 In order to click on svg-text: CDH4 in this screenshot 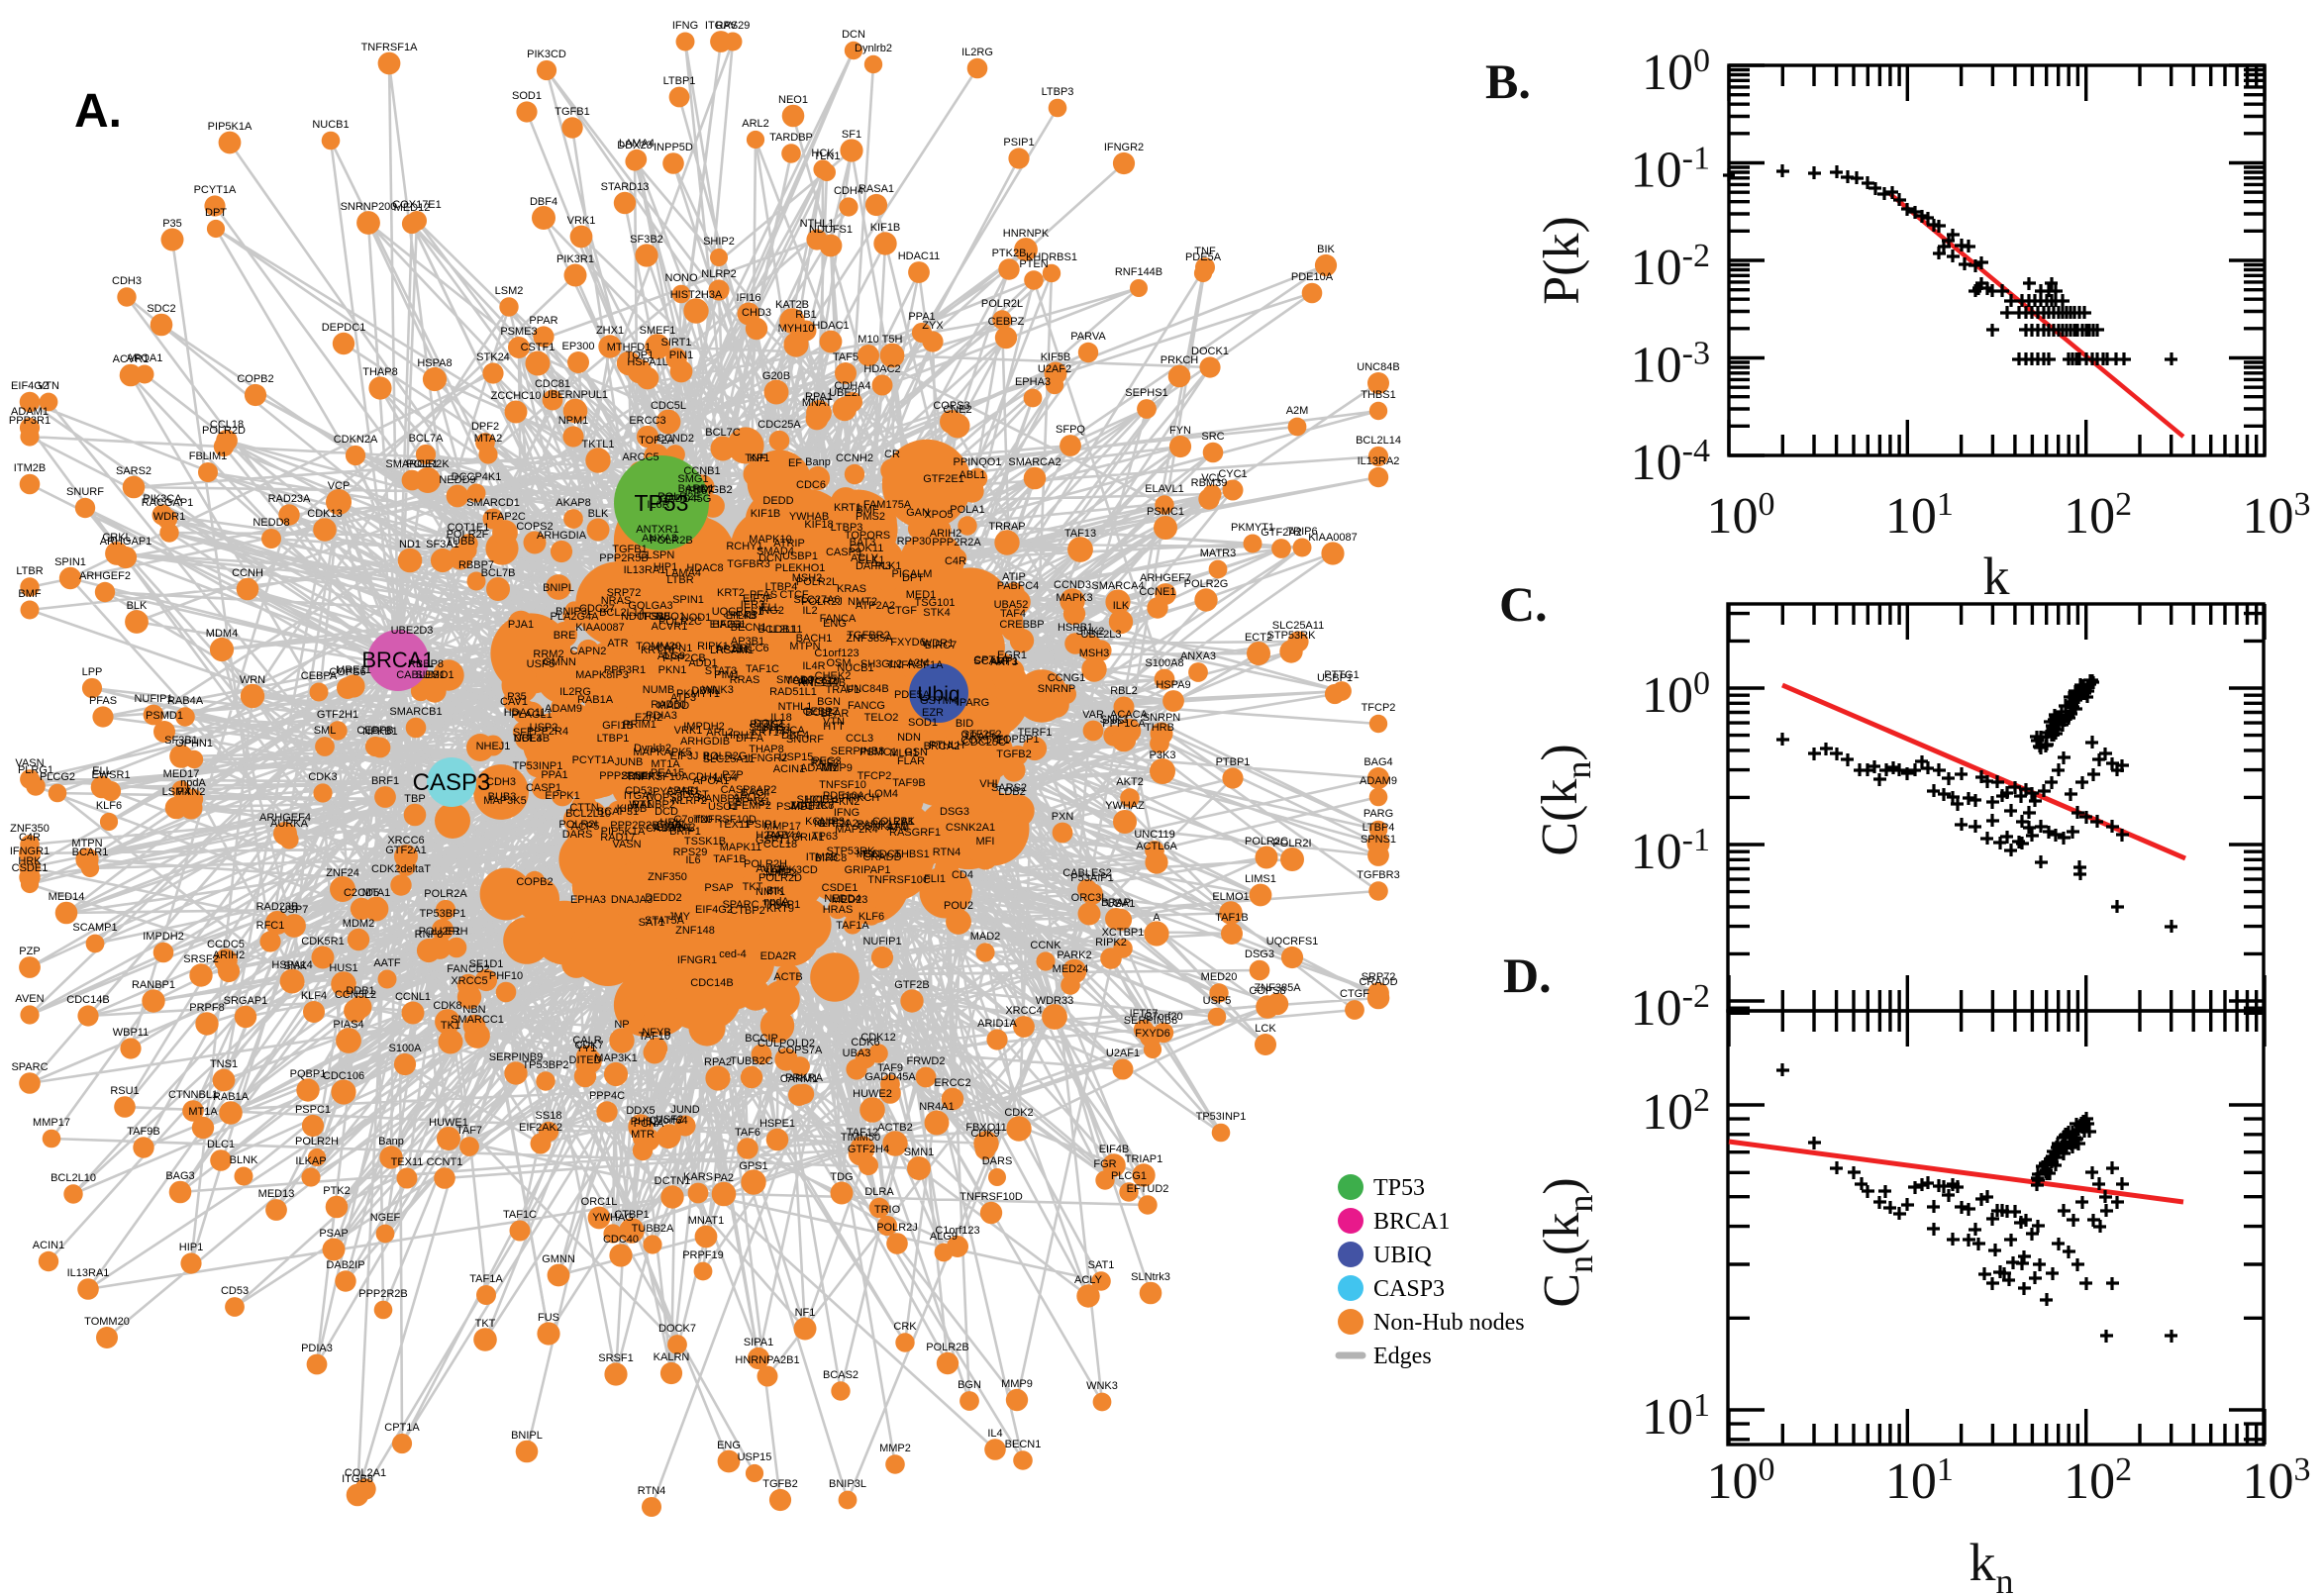, I will do `click(849, 191)`.